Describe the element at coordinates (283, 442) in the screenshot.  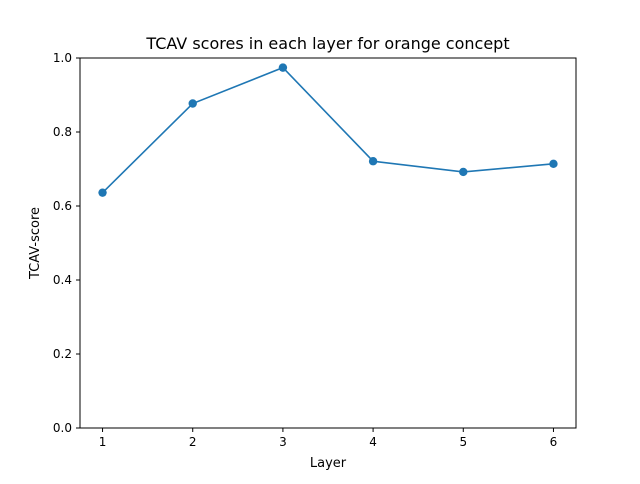
I see `x-tick-label: 3` at that location.